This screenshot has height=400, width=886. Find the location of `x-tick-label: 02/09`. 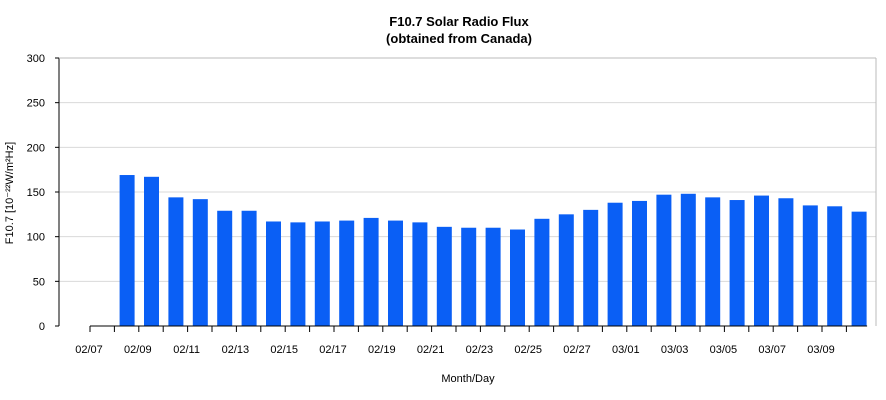

x-tick-label: 02/09 is located at coordinates (138, 350).